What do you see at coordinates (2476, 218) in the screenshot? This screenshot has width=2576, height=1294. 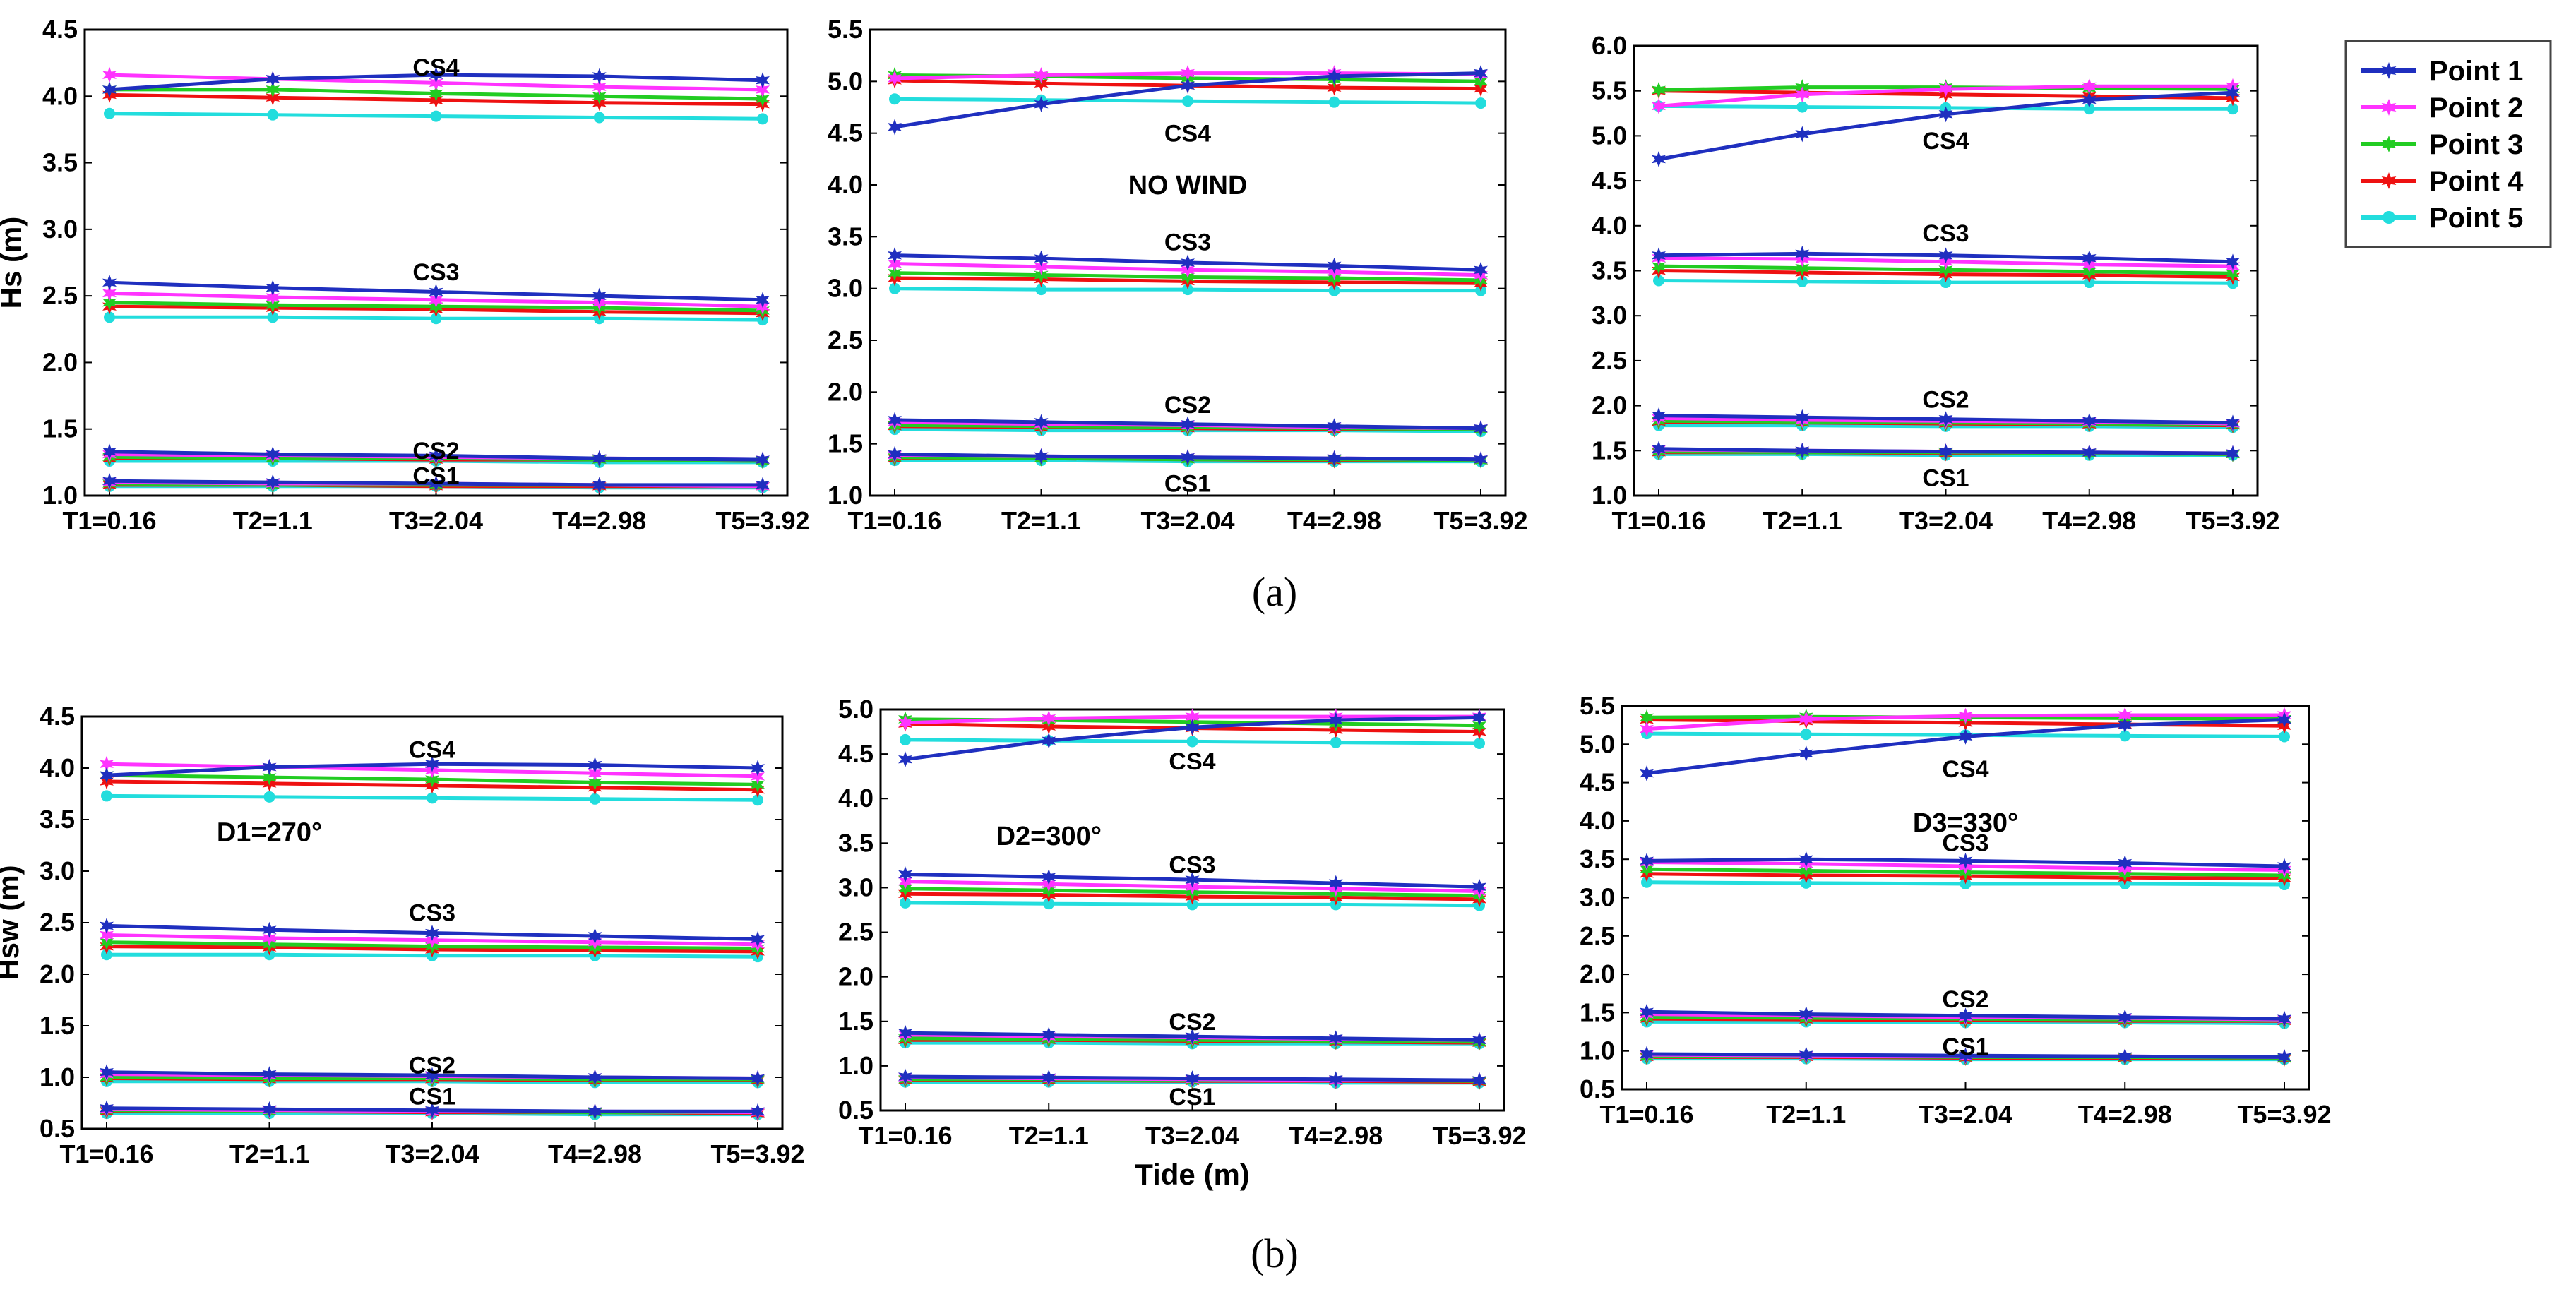 I see `legend-label: Point 5` at bounding box center [2476, 218].